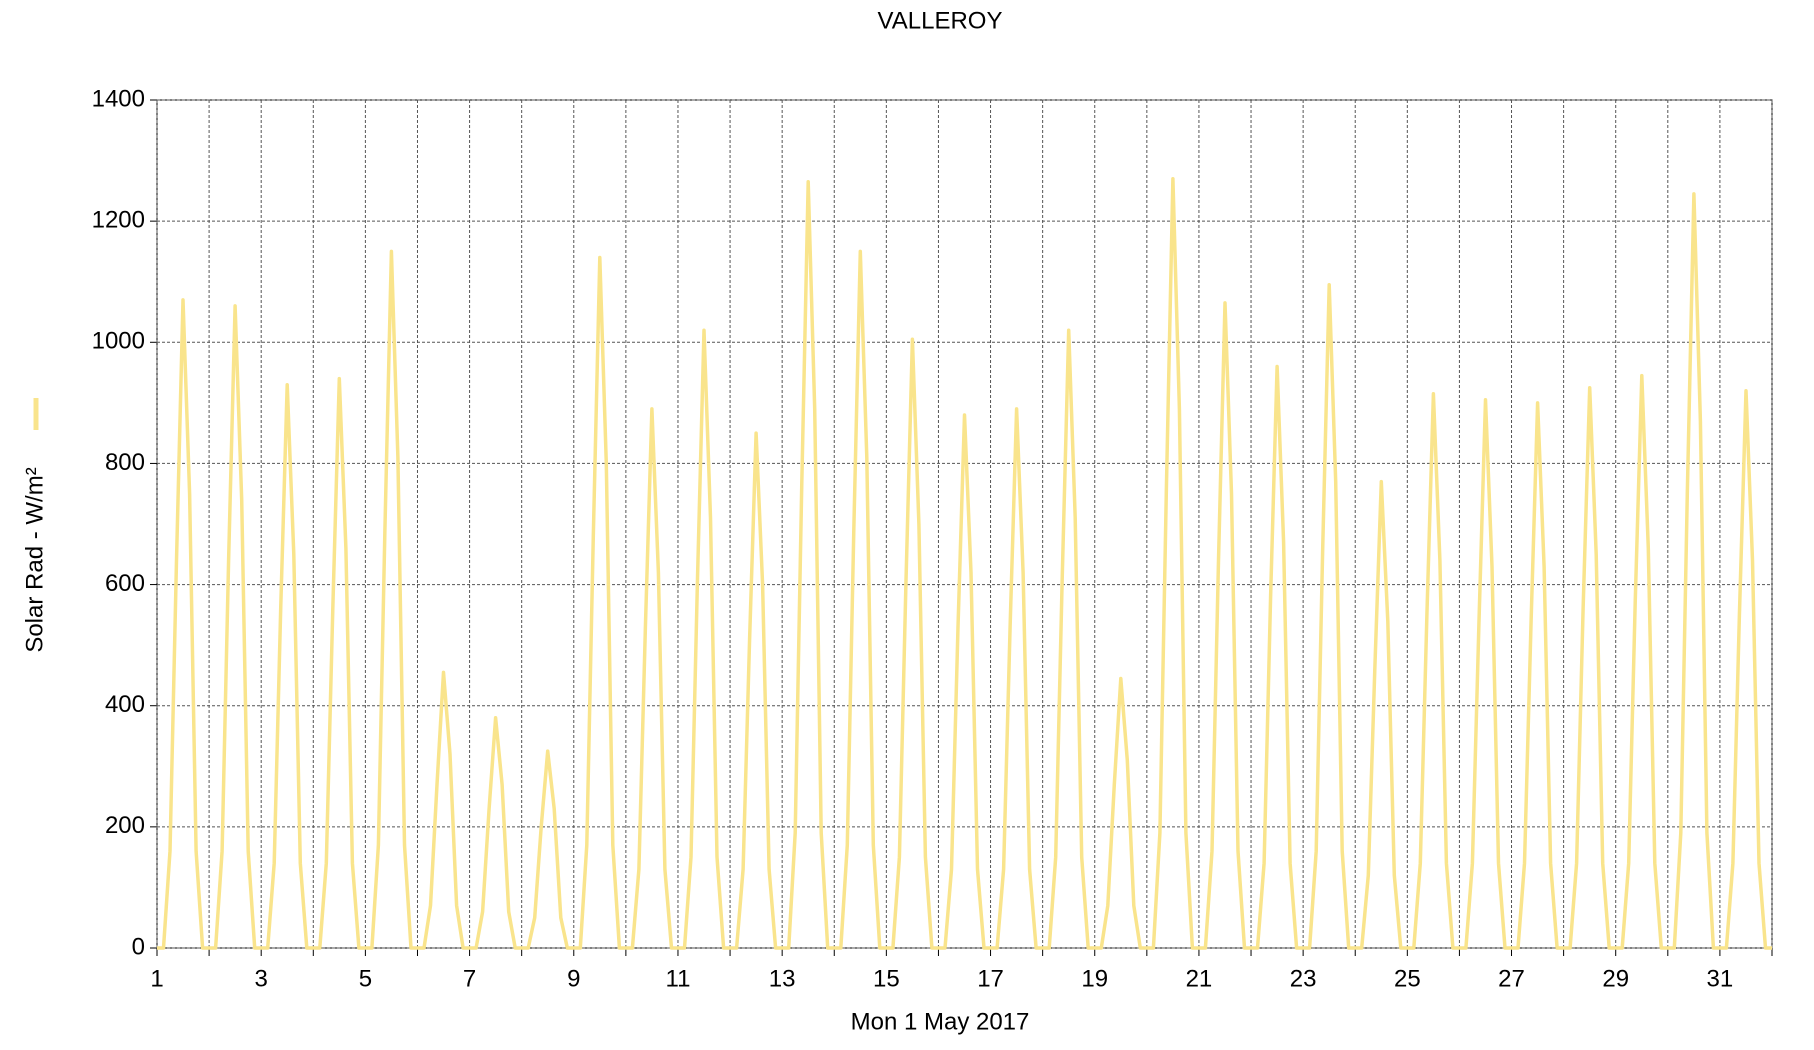 The width and height of the screenshot is (1814, 1050). I want to click on y-tick-label: 800, so click(125, 462).